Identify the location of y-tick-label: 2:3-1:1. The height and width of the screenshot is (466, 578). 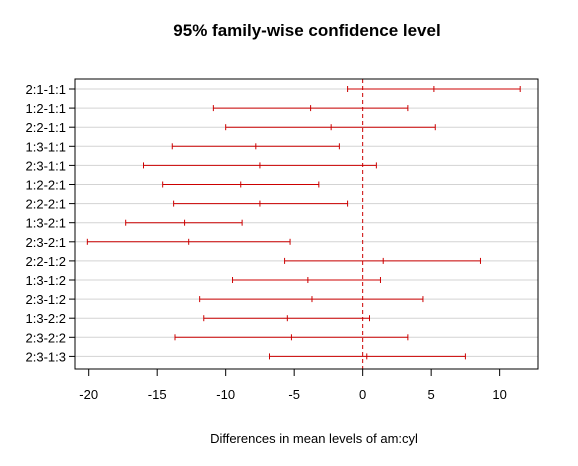
(46, 165).